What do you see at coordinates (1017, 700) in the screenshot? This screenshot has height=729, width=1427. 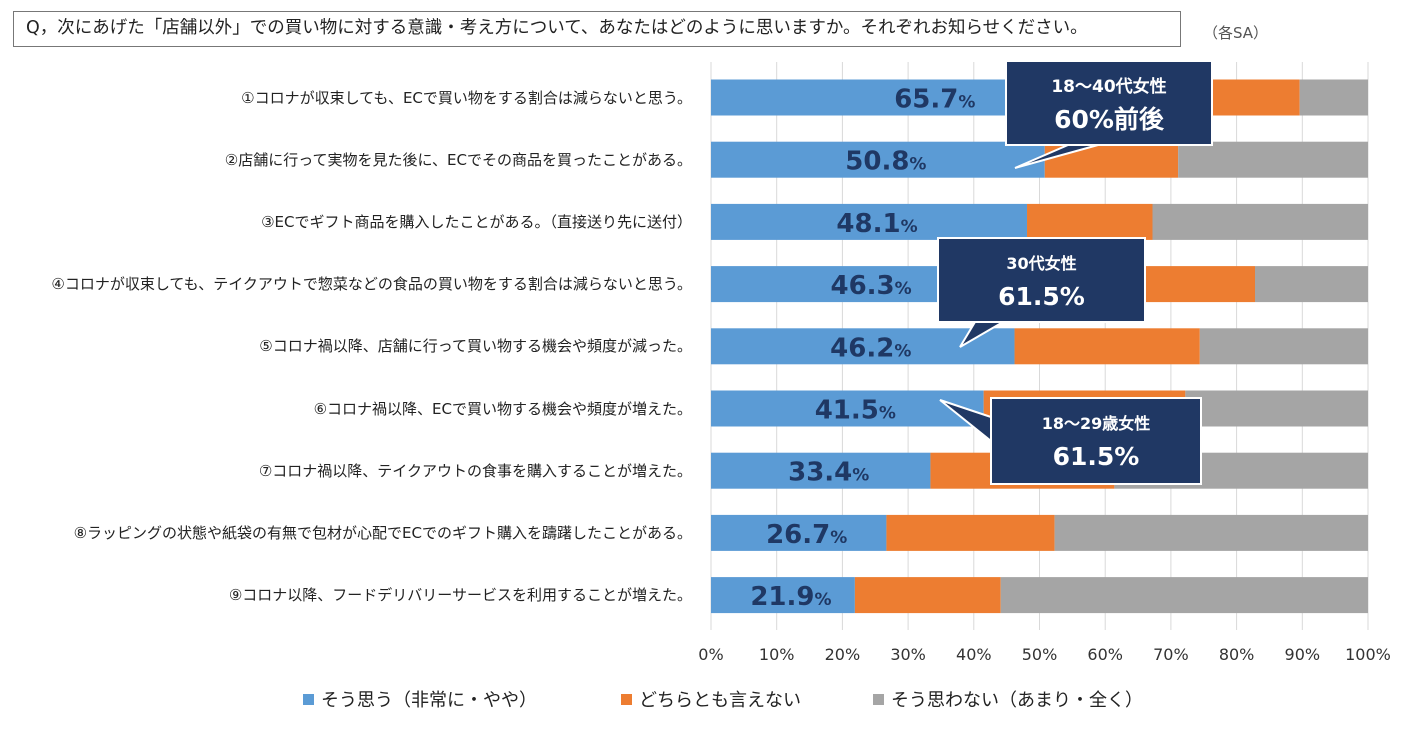 I see `legend-label: そう思わない（あまり・全く）` at bounding box center [1017, 700].